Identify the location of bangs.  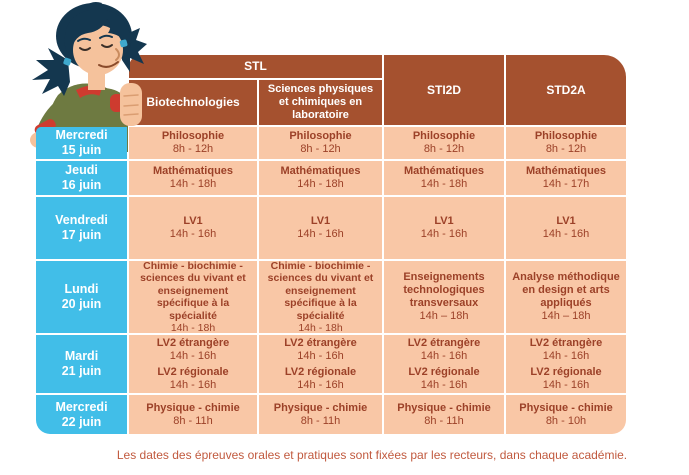
(97, 31).